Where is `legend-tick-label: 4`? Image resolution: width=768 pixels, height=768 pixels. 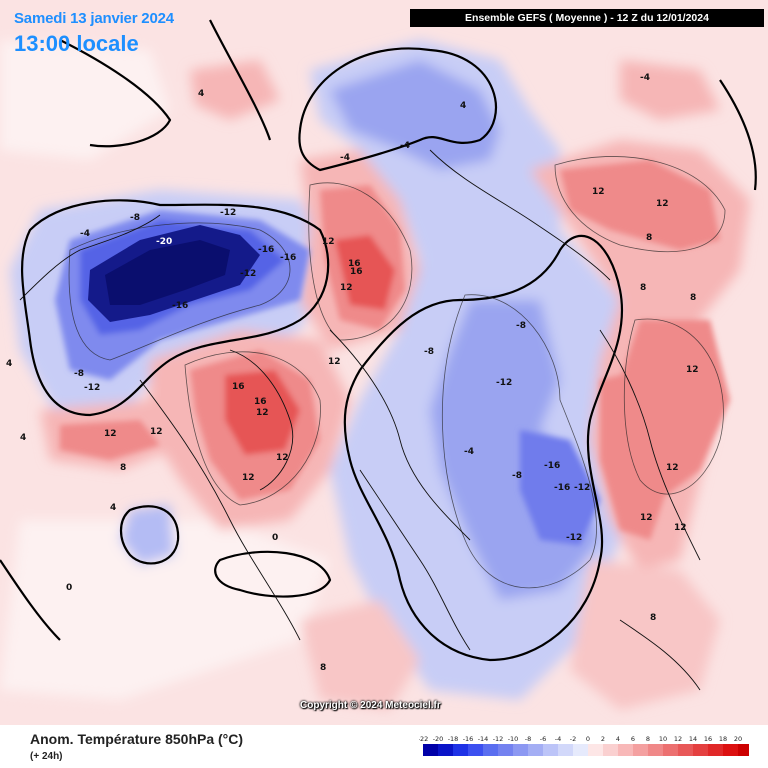 legend-tick-label: 4 is located at coordinates (618, 739).